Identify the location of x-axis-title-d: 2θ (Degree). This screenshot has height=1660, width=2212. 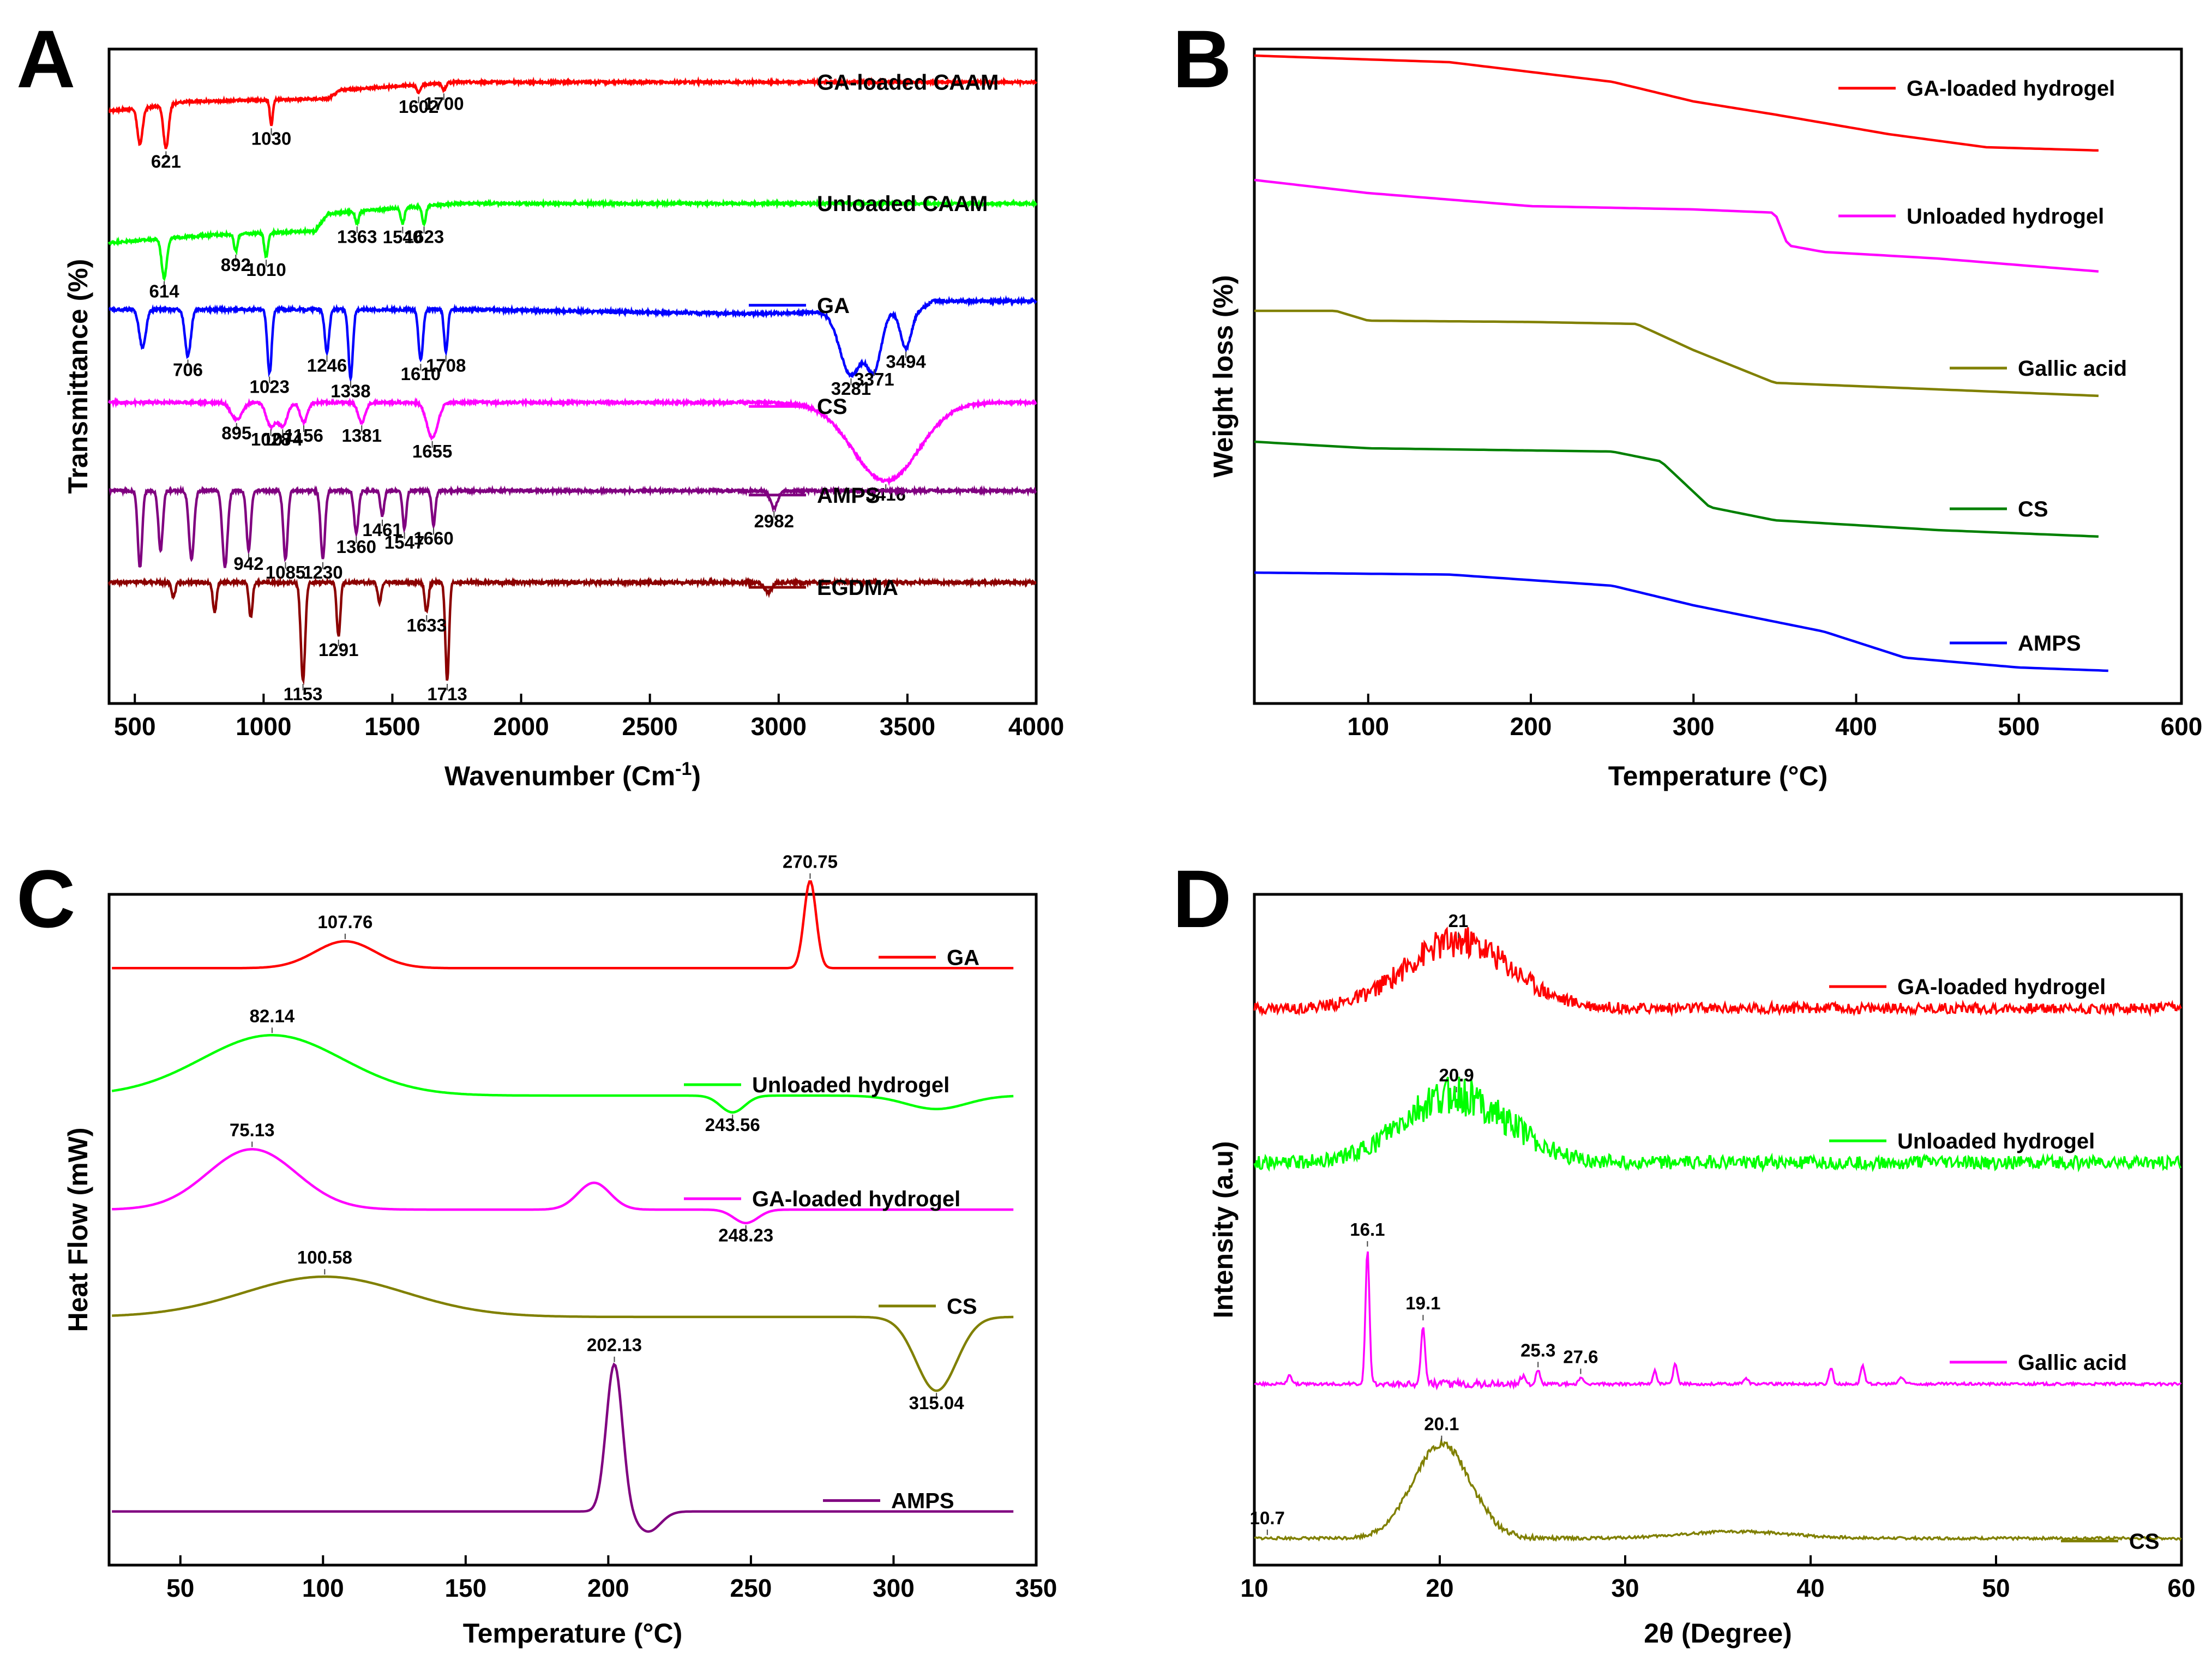
(1718, 1633).